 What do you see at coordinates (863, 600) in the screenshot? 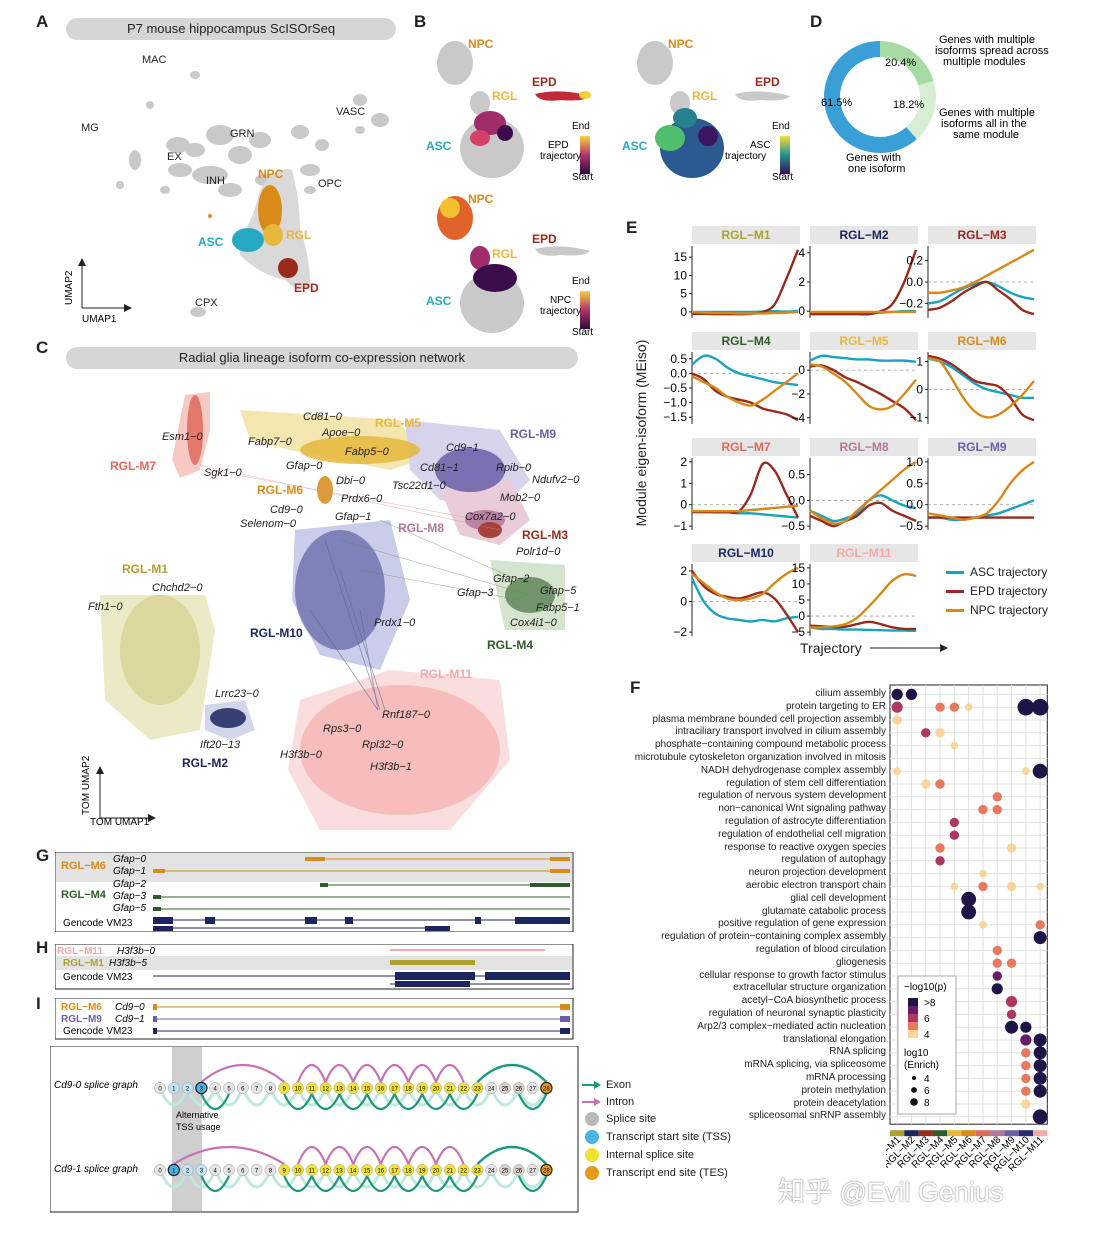
I see `e-series-npc` at bounding box center [863, 600].